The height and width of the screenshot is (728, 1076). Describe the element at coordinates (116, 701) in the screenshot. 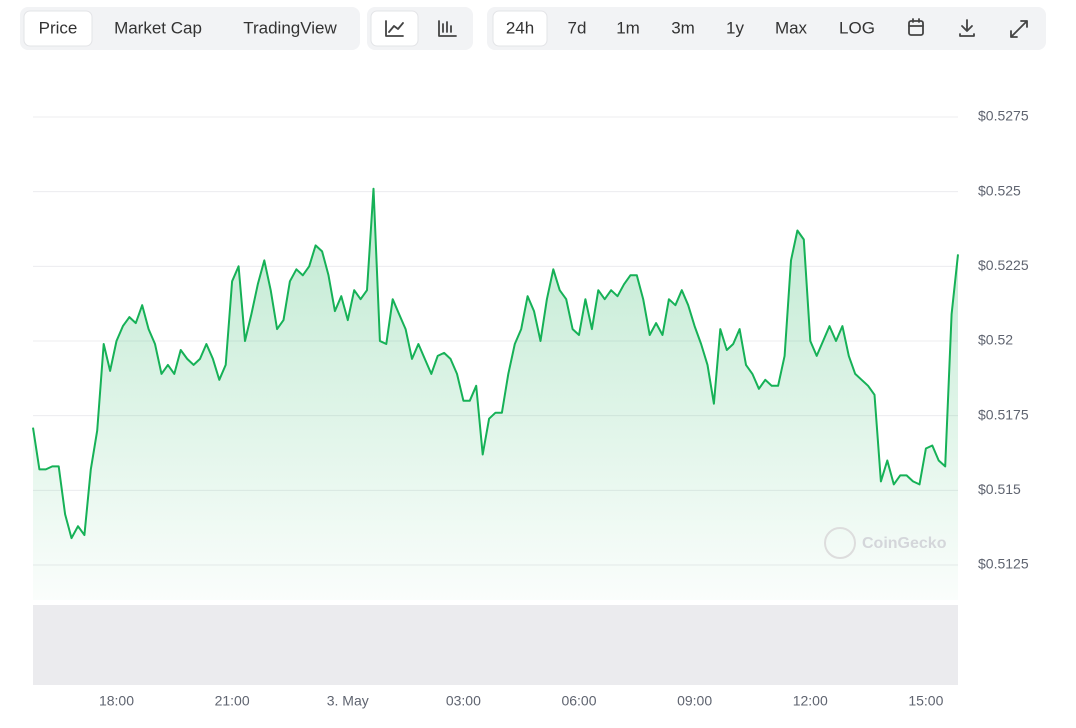

I see `x-tick-label: 18:00` at that location.